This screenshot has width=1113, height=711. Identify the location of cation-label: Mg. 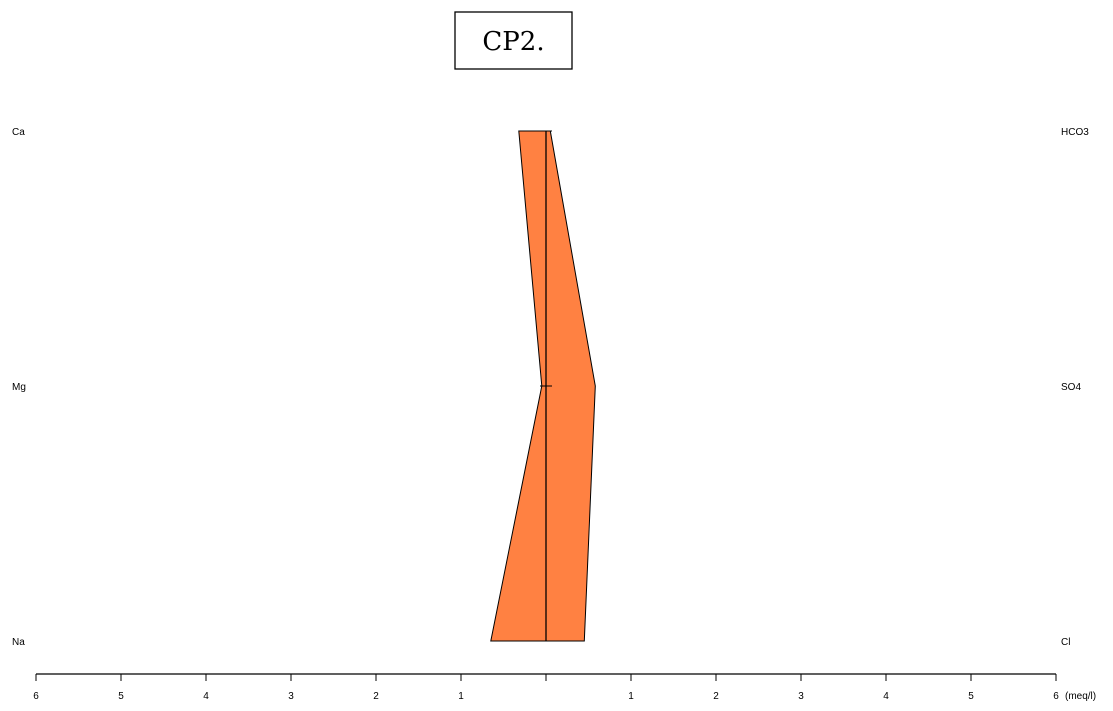
(19, 387).